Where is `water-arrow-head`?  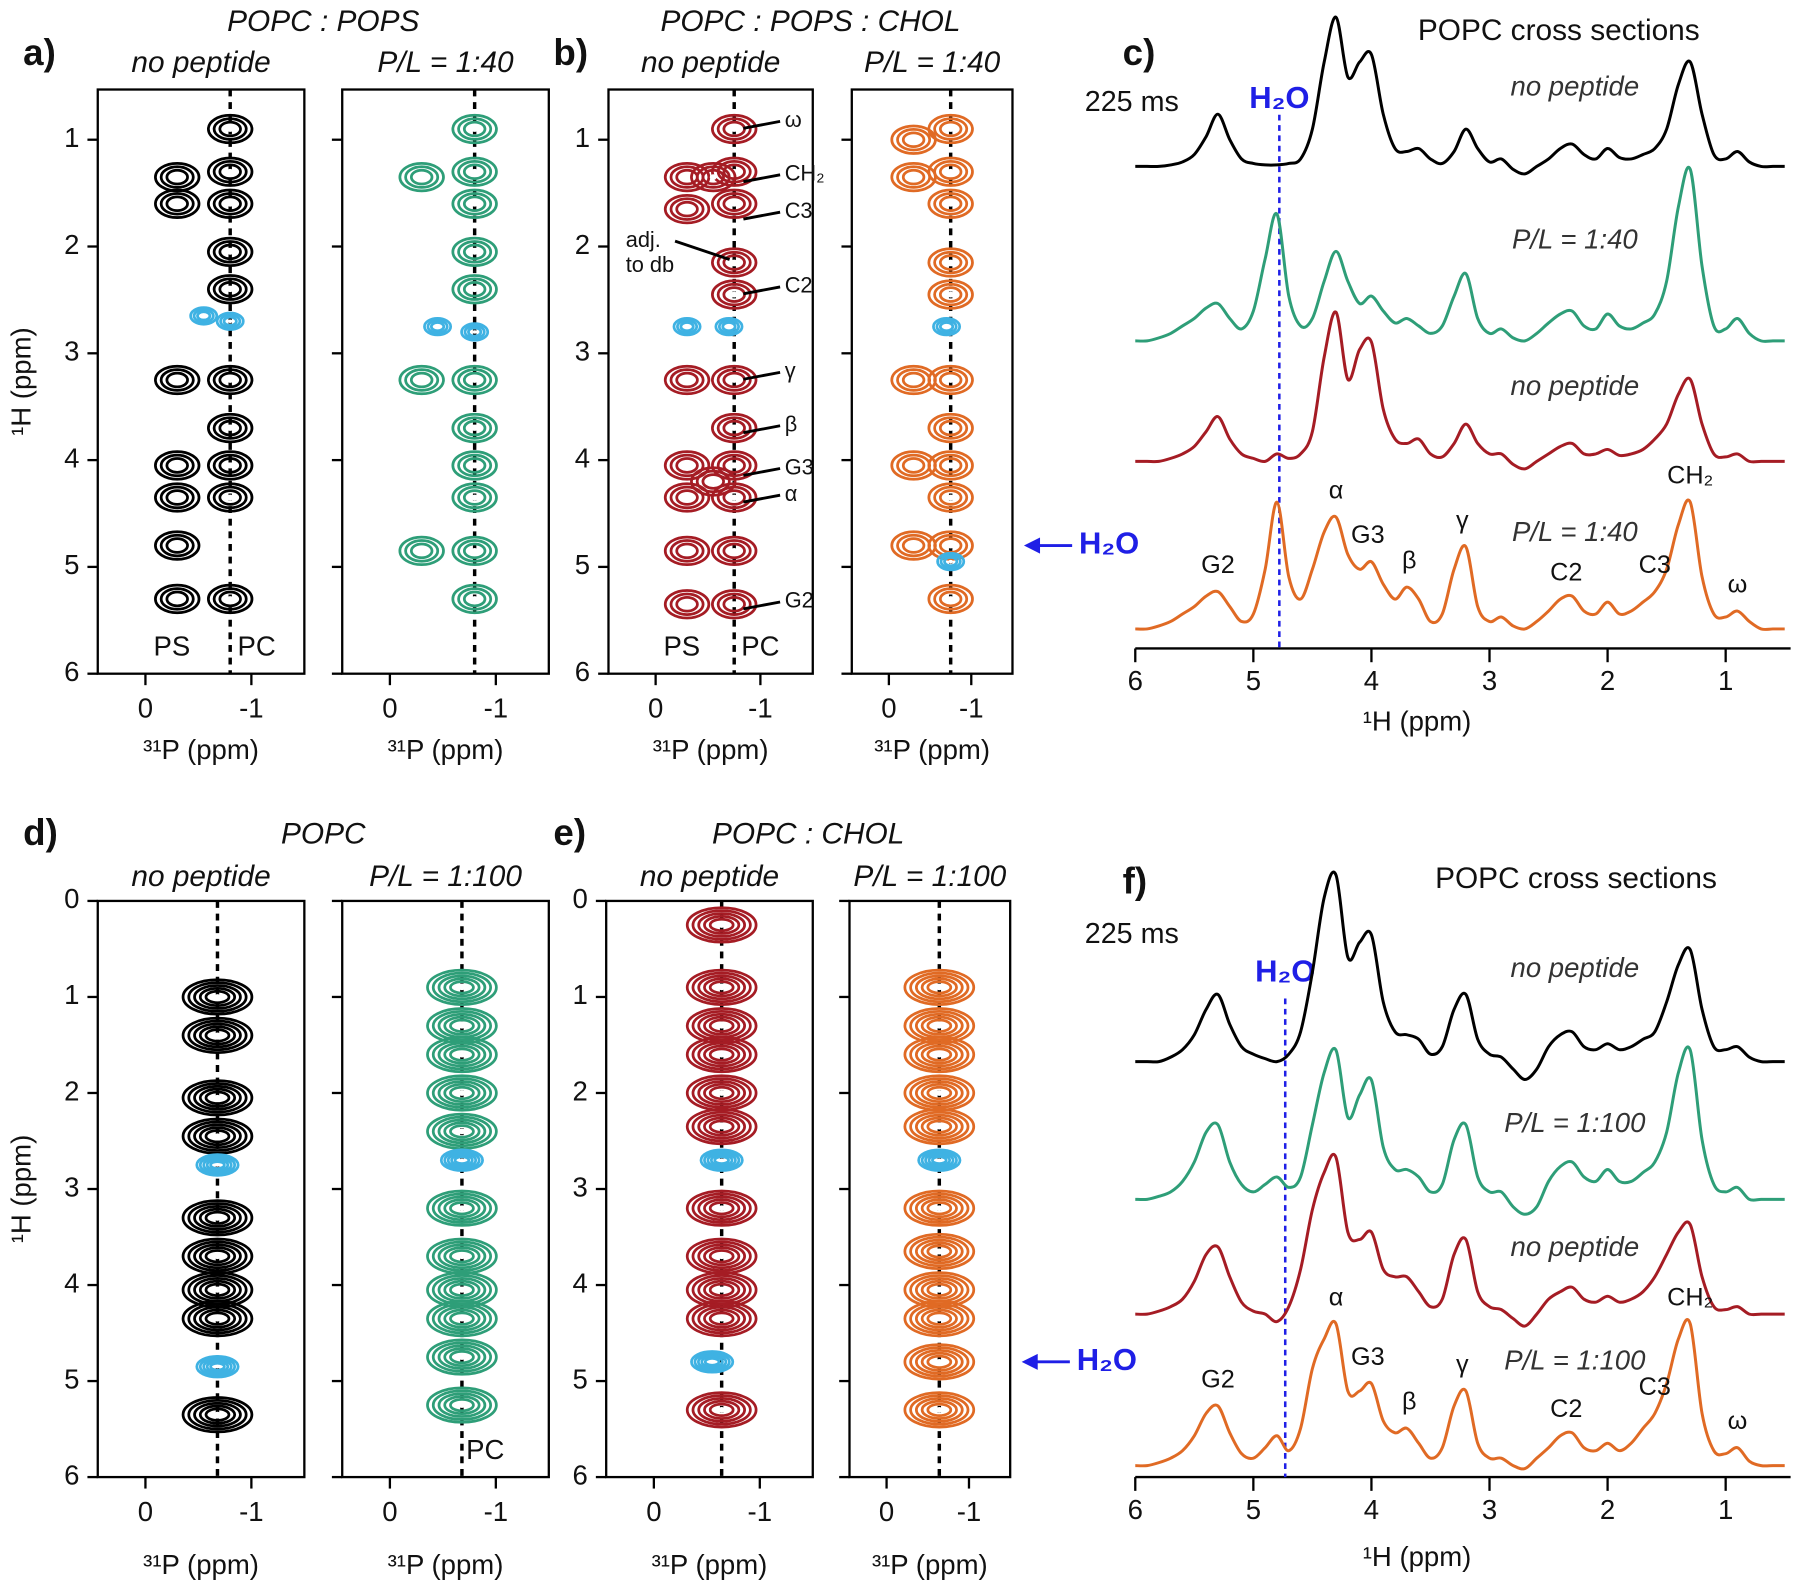
water-arrow-head is located at coordinates (1029, 1361).